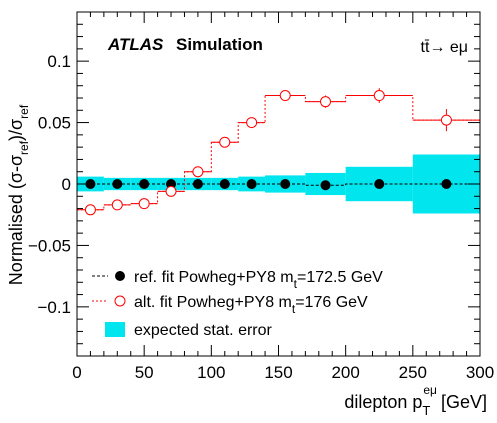  What do you see at coordinates (49, 245) in the screenshot?
I see `y-tick-label: −0.05` at bounding box center [49, 245].